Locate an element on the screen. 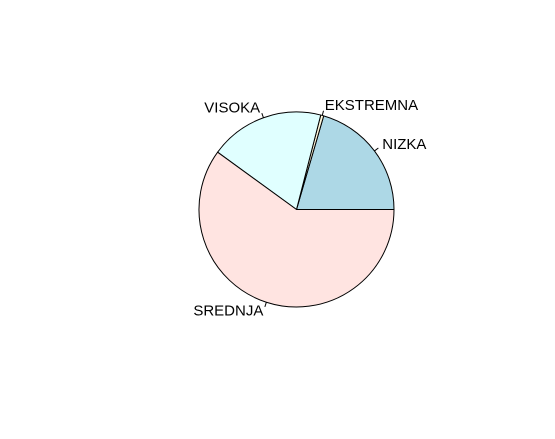 The width and height of the screenshot is (555, 439). label-tick-srednja is located at coordinates (265, 305).